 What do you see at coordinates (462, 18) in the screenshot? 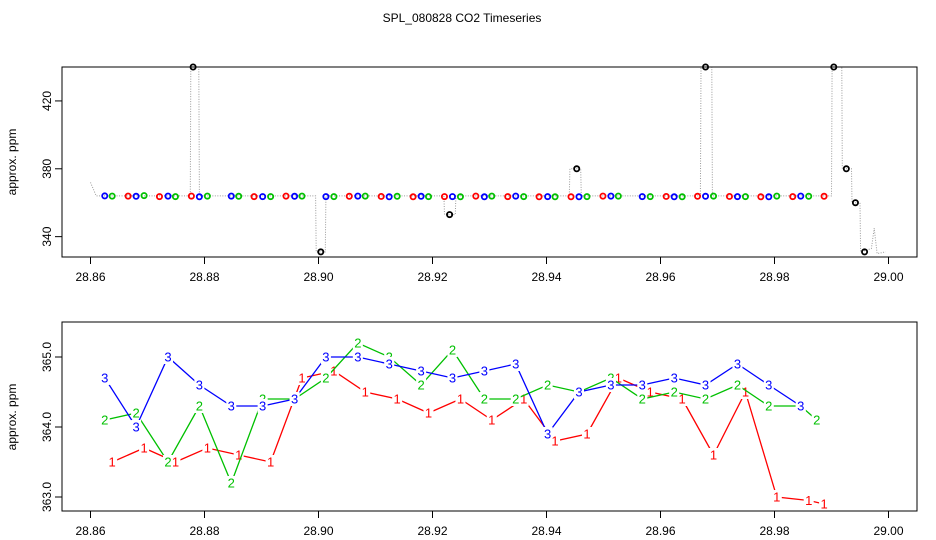
I see `chart-title: SPL_080828 CO2 Timeseries` at bounding box center [462, 18].